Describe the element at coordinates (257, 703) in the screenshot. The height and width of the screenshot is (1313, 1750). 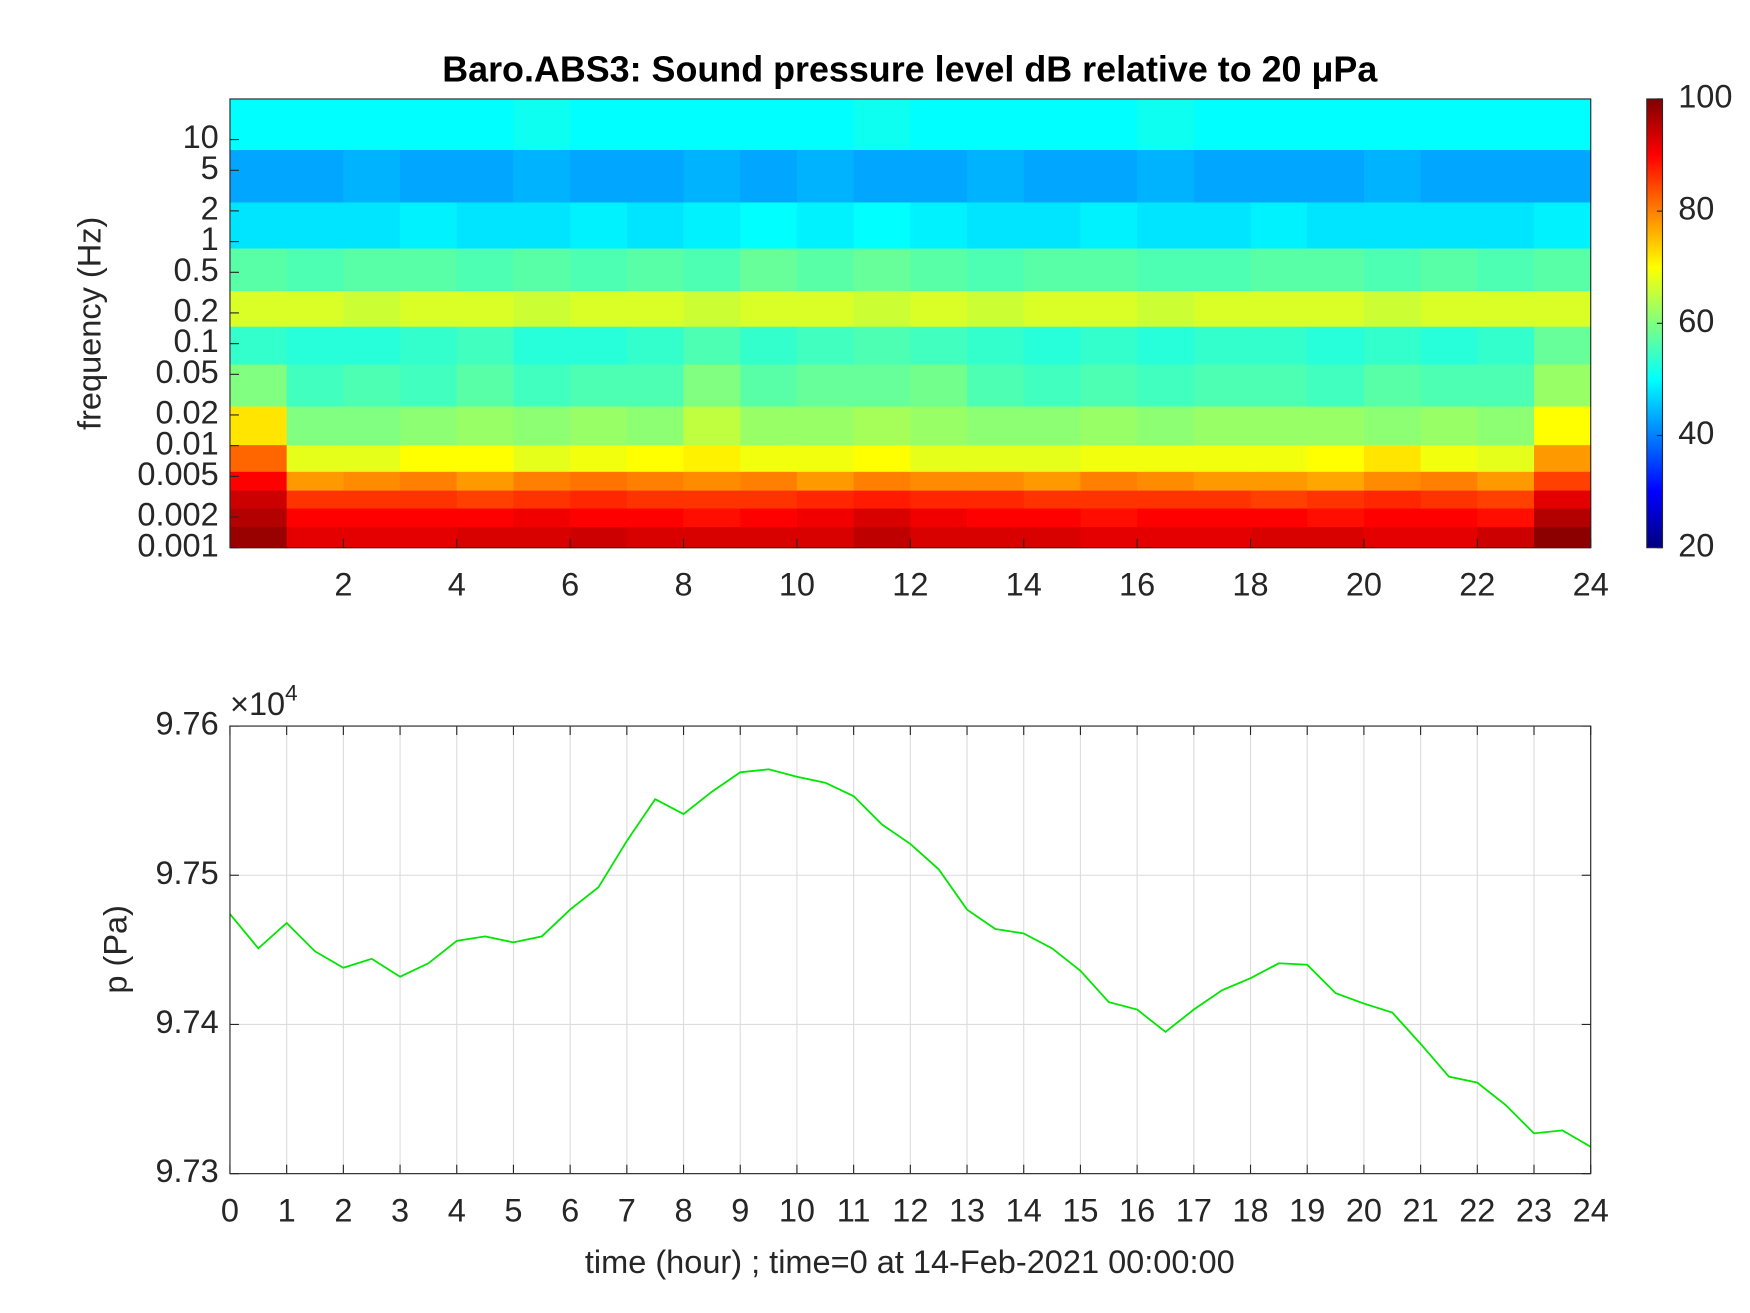
I see `multiplier: ×10` at that location.